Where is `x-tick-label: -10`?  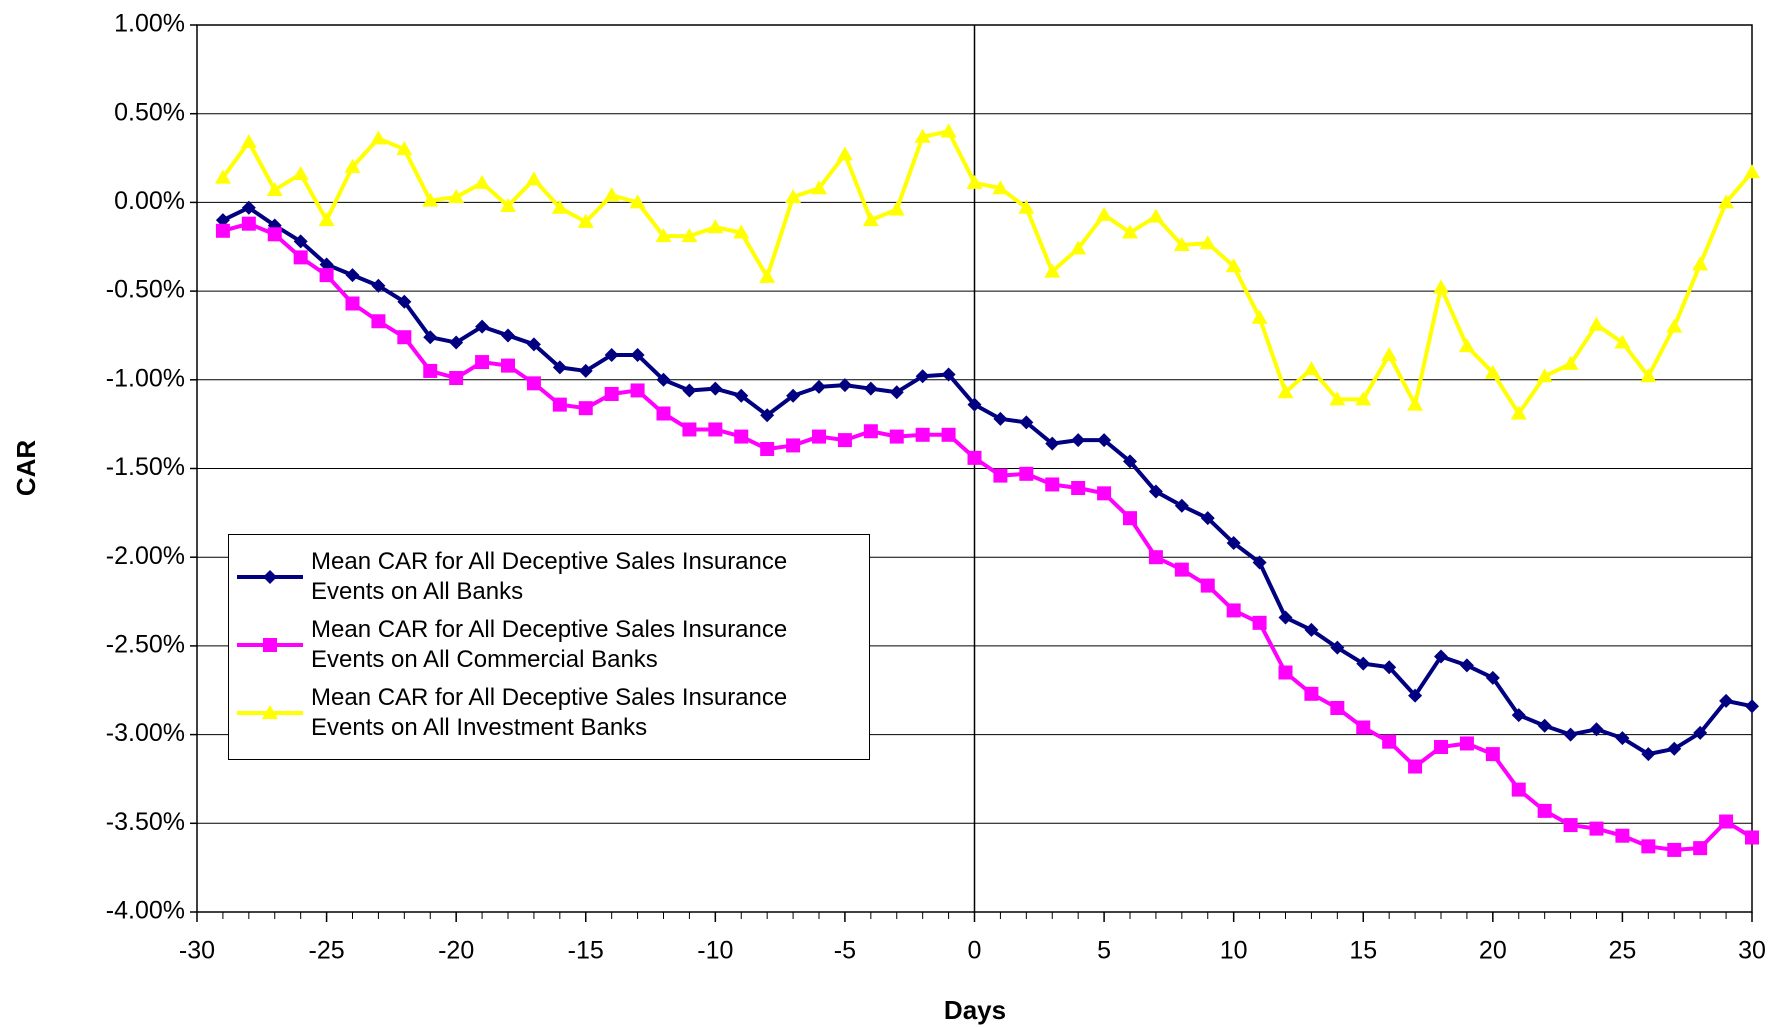
x-tick-label: -10 is located at coordinates (715, 951).